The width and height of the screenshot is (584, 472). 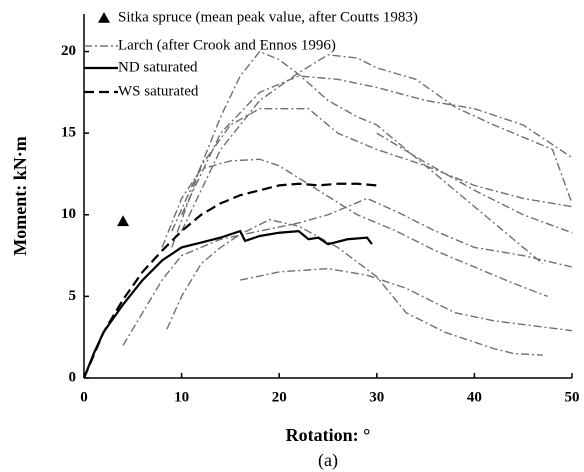 I want to click on x-tick-label: 10, so click(x=181, y=397).